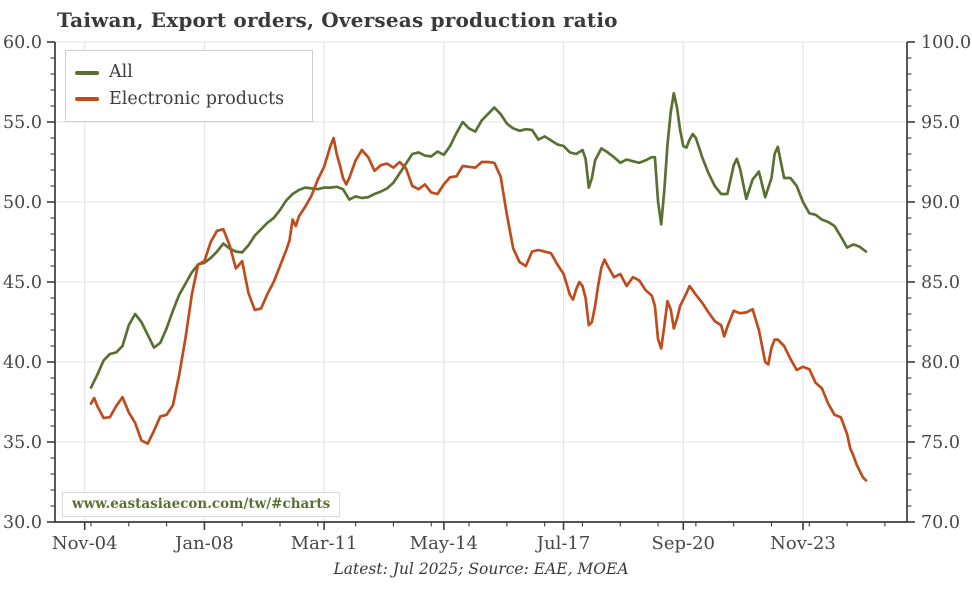  I want to click on source-note: Latest: Jul 2025; Source: EAE, MOEA, so click(481, 569).